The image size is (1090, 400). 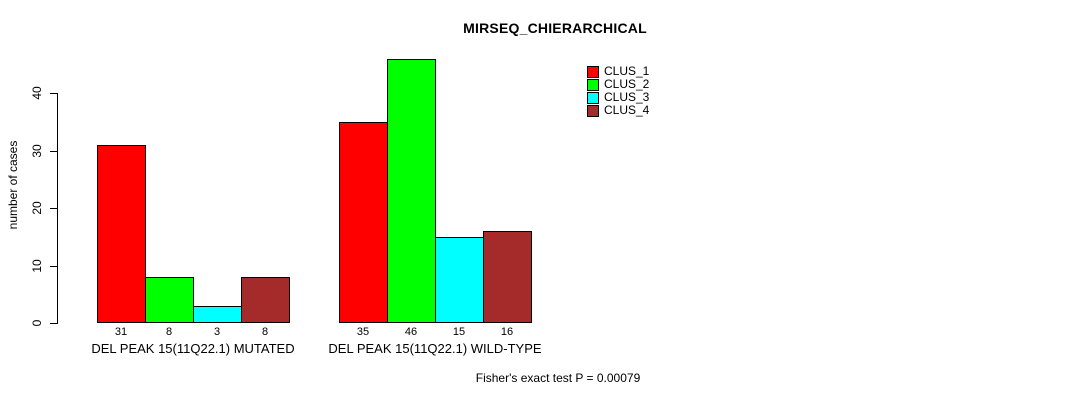 I want to click on legend-item-clus_2: CLUS_2, so click(x=618, y=84).